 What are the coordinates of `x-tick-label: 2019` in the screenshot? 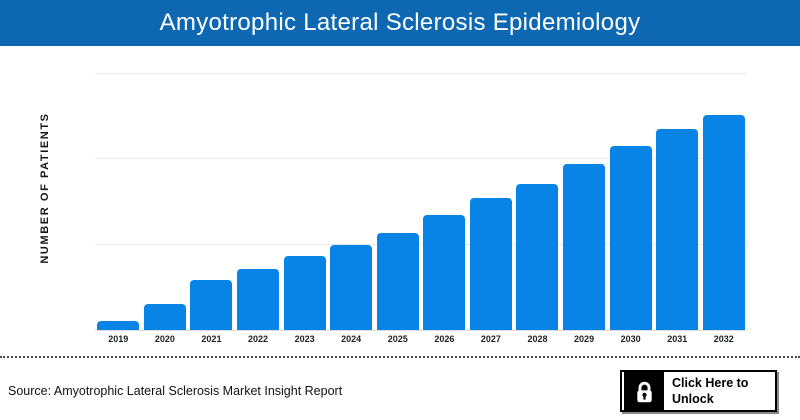 It's located at (118, 339).